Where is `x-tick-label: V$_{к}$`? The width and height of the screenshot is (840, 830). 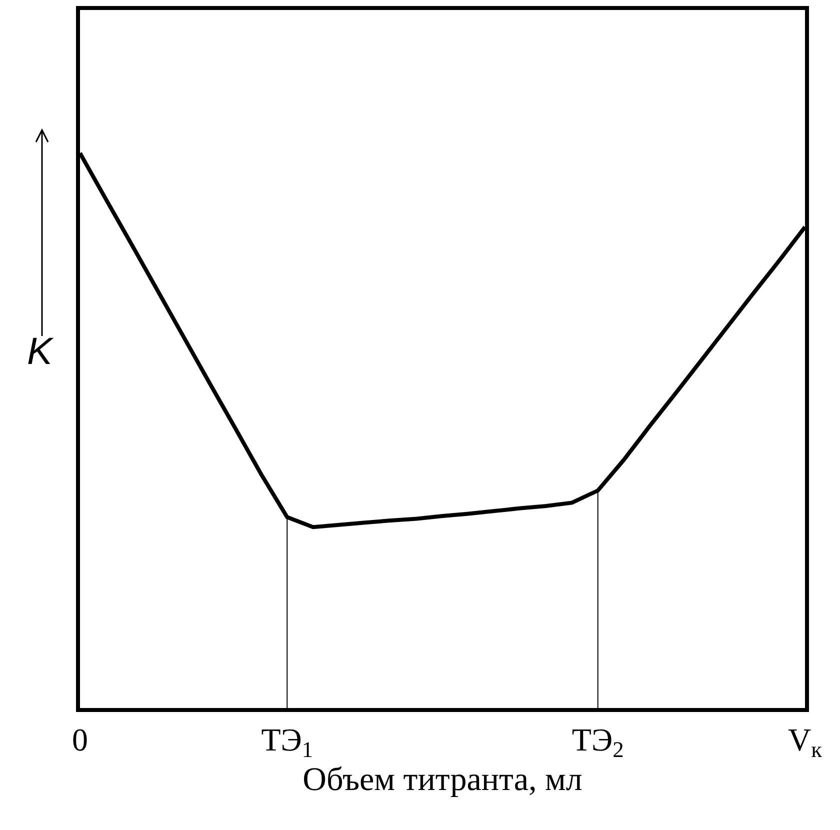 x-tick-label: V$_{к}$ is located at coordinates (805, 741).